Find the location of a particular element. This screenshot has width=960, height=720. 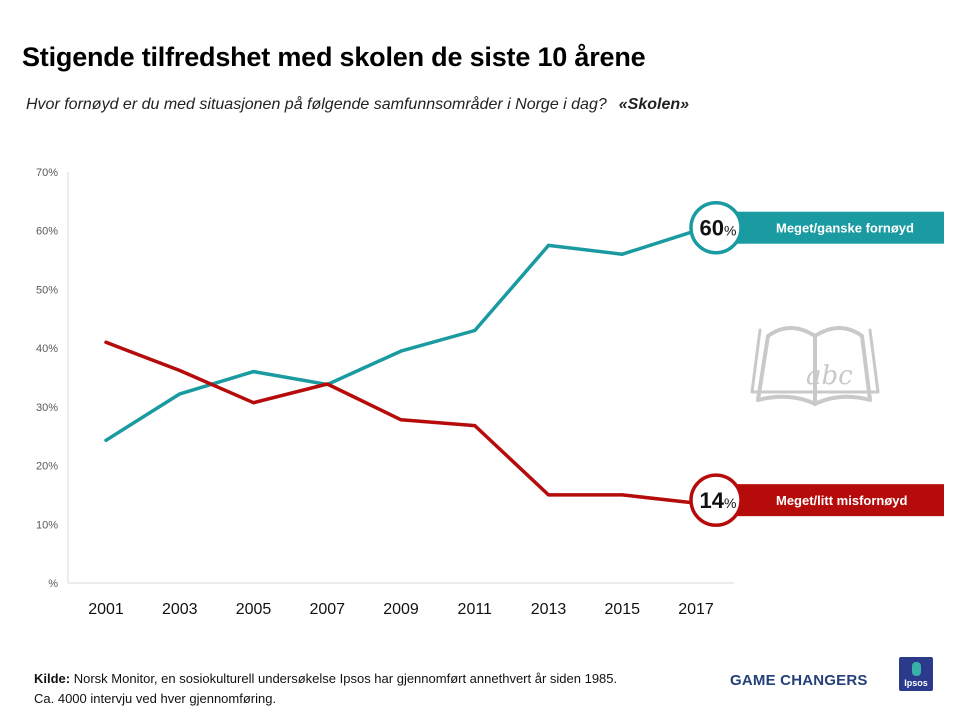

x-tick-label: 2007 is located at coordinates (327, 609).